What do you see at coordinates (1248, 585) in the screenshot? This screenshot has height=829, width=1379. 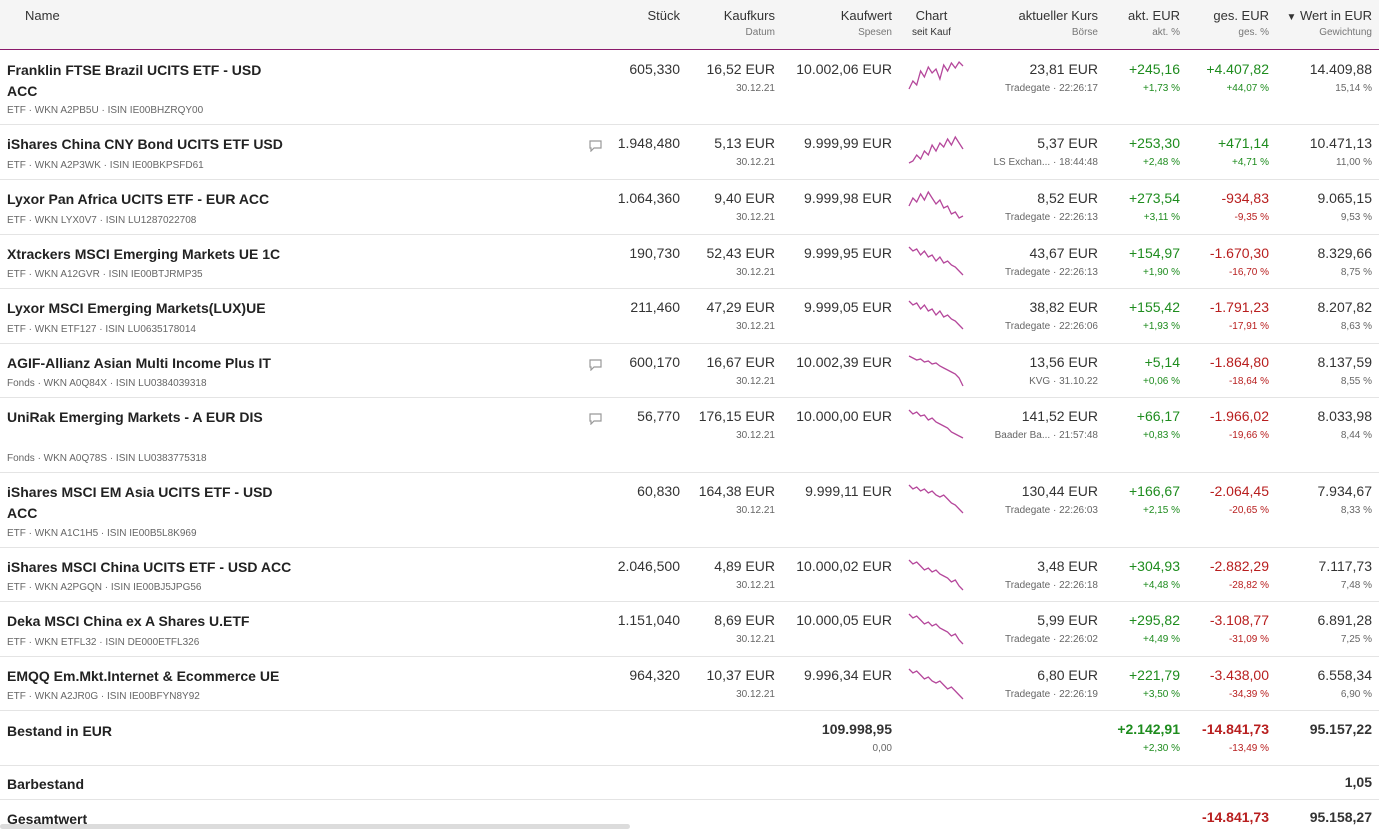 I see `ges-pct-value: -28,82 %` at bounding box center [1248, 585].